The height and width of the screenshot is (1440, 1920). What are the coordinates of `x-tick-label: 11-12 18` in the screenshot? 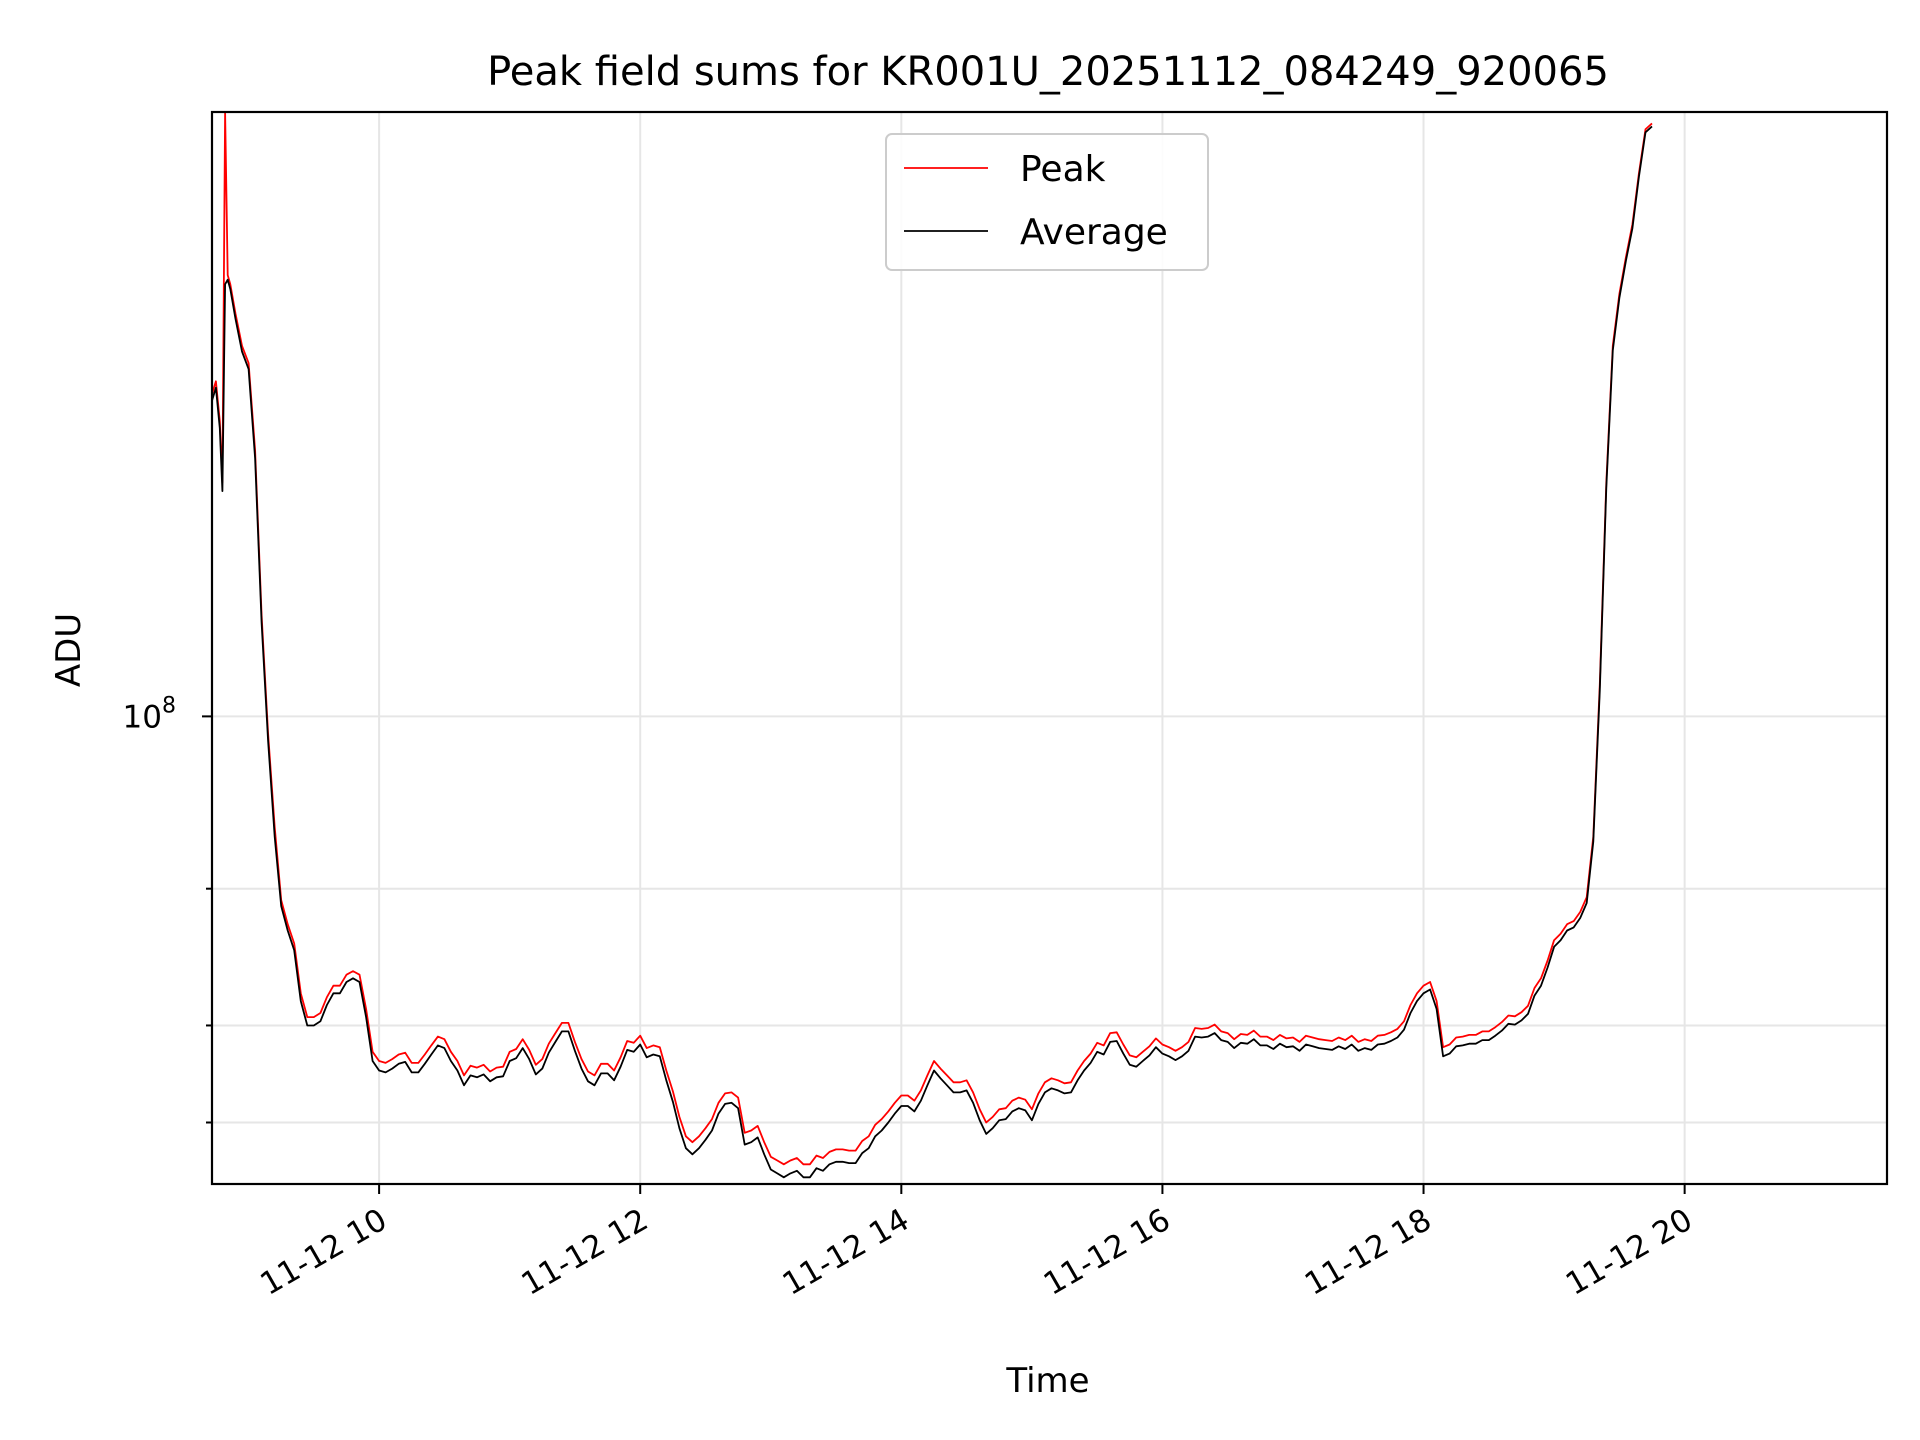 It's located at (1368, 1252).